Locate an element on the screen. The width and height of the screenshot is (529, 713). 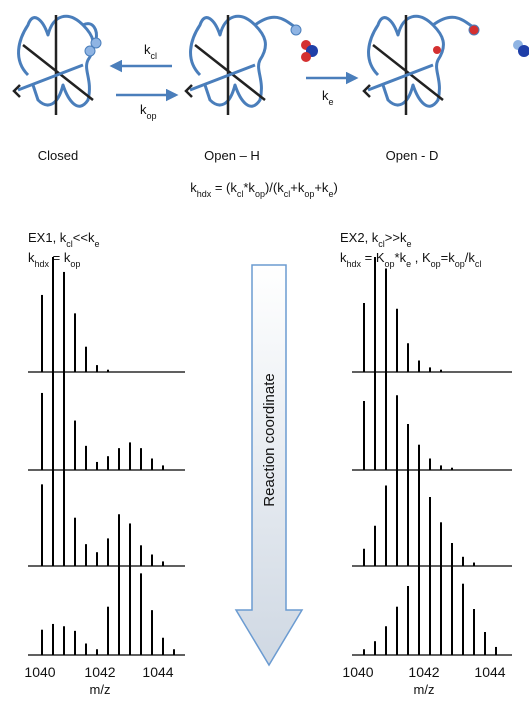
rate-kop: kop is located at coordinates (148, 111).